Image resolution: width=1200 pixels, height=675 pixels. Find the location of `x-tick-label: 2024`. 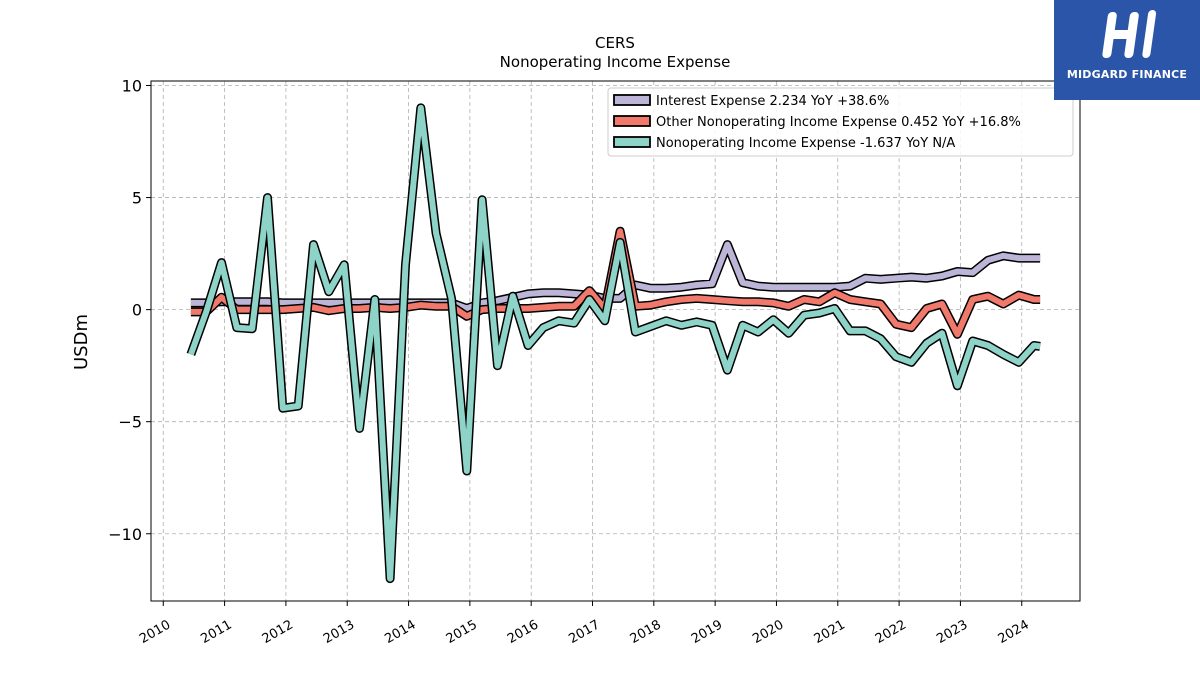

x-tick-label: 2024 is located at coordinates (1014, 632).